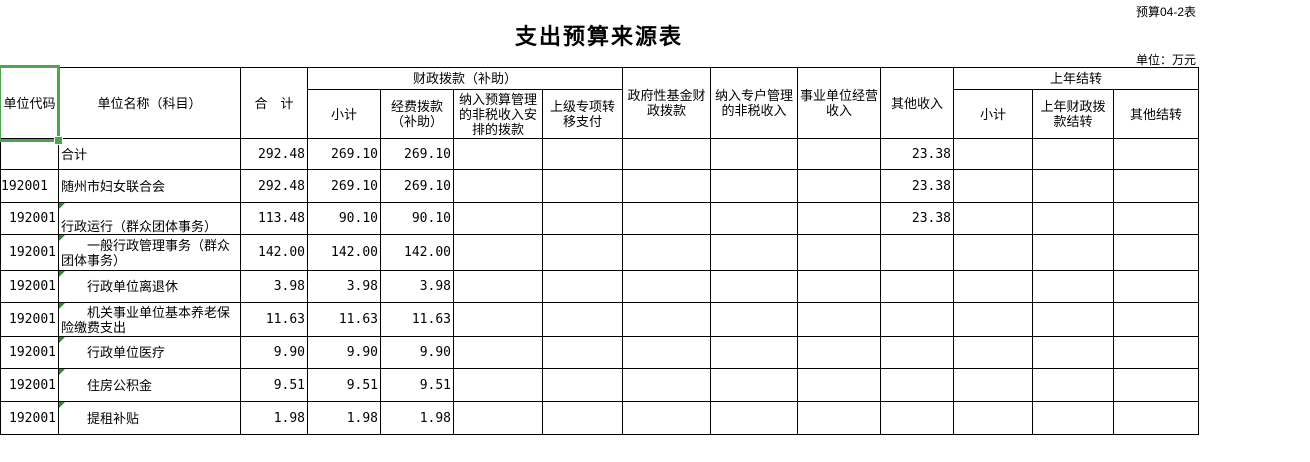 The height and width of the screenshot is (462, 1310). What do you see at coordinates (149, 319) in the screenshot?
I see `cell-unit-name: 机关事业单位基本养老保险缴费支出` at bounding box center [149, 319].